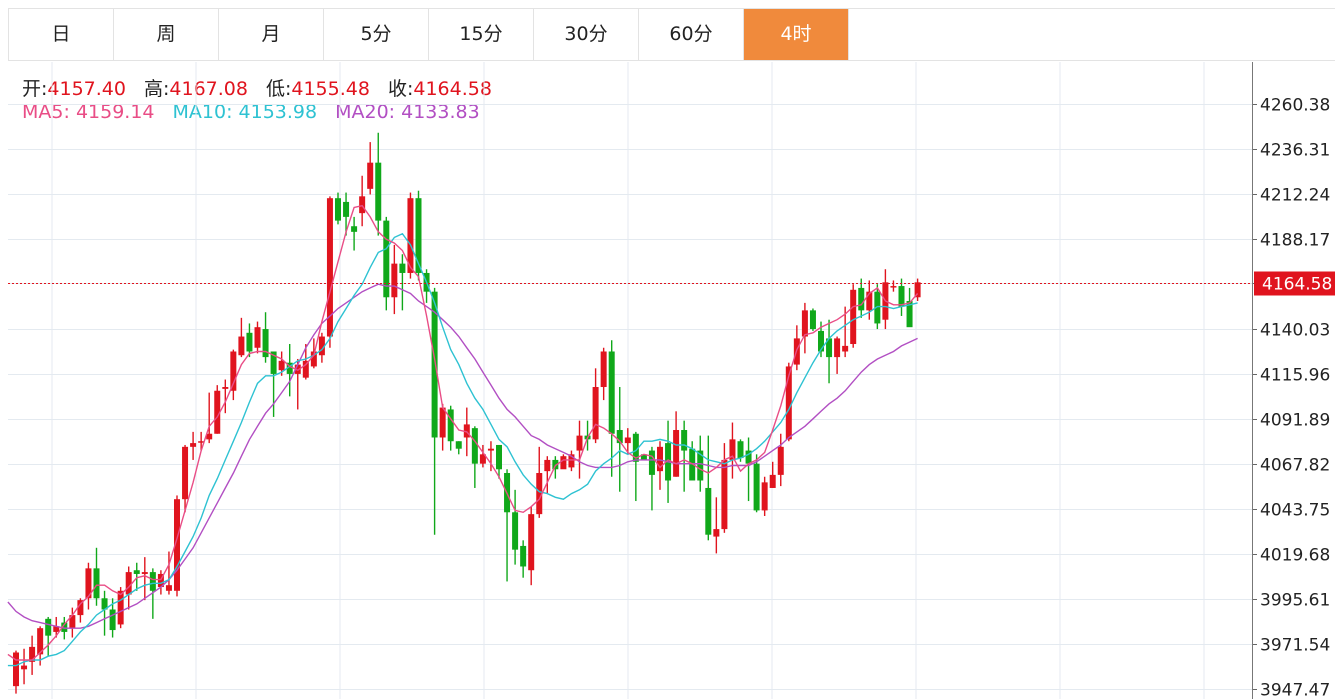  Describe the element at coordinates (1295, 196) in the screenshot. I see `y-tick-label: 4212.24` at that location.